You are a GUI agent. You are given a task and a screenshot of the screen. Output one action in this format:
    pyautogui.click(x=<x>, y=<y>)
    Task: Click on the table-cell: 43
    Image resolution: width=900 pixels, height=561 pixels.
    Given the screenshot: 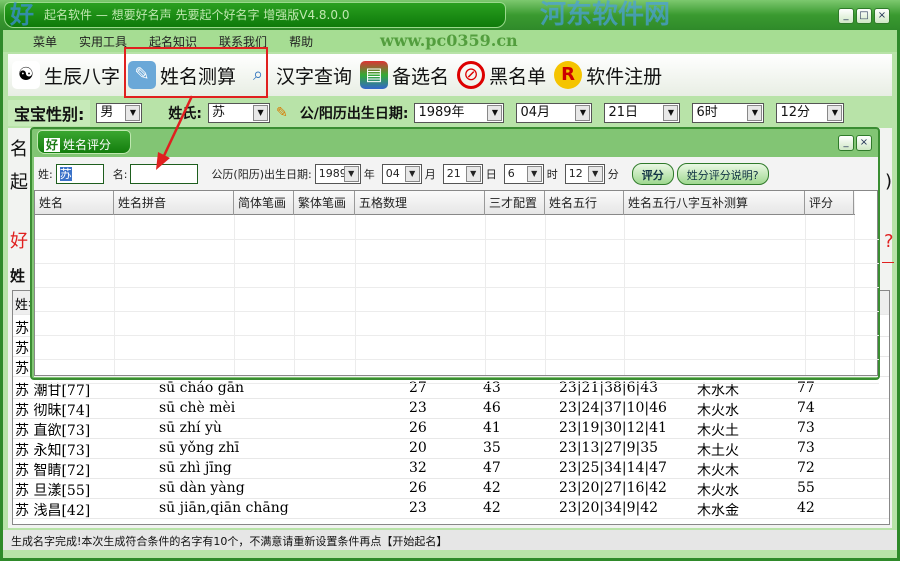 What is the action you would take?
    pyautogui.click(x=492, y=388)
    